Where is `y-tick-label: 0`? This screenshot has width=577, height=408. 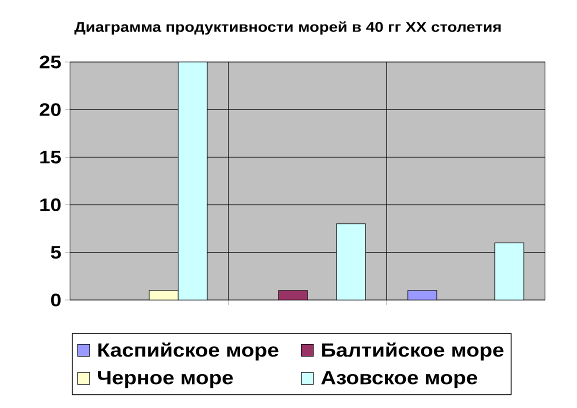 y-tick-label: 0 is located at coordinates (56, 300).